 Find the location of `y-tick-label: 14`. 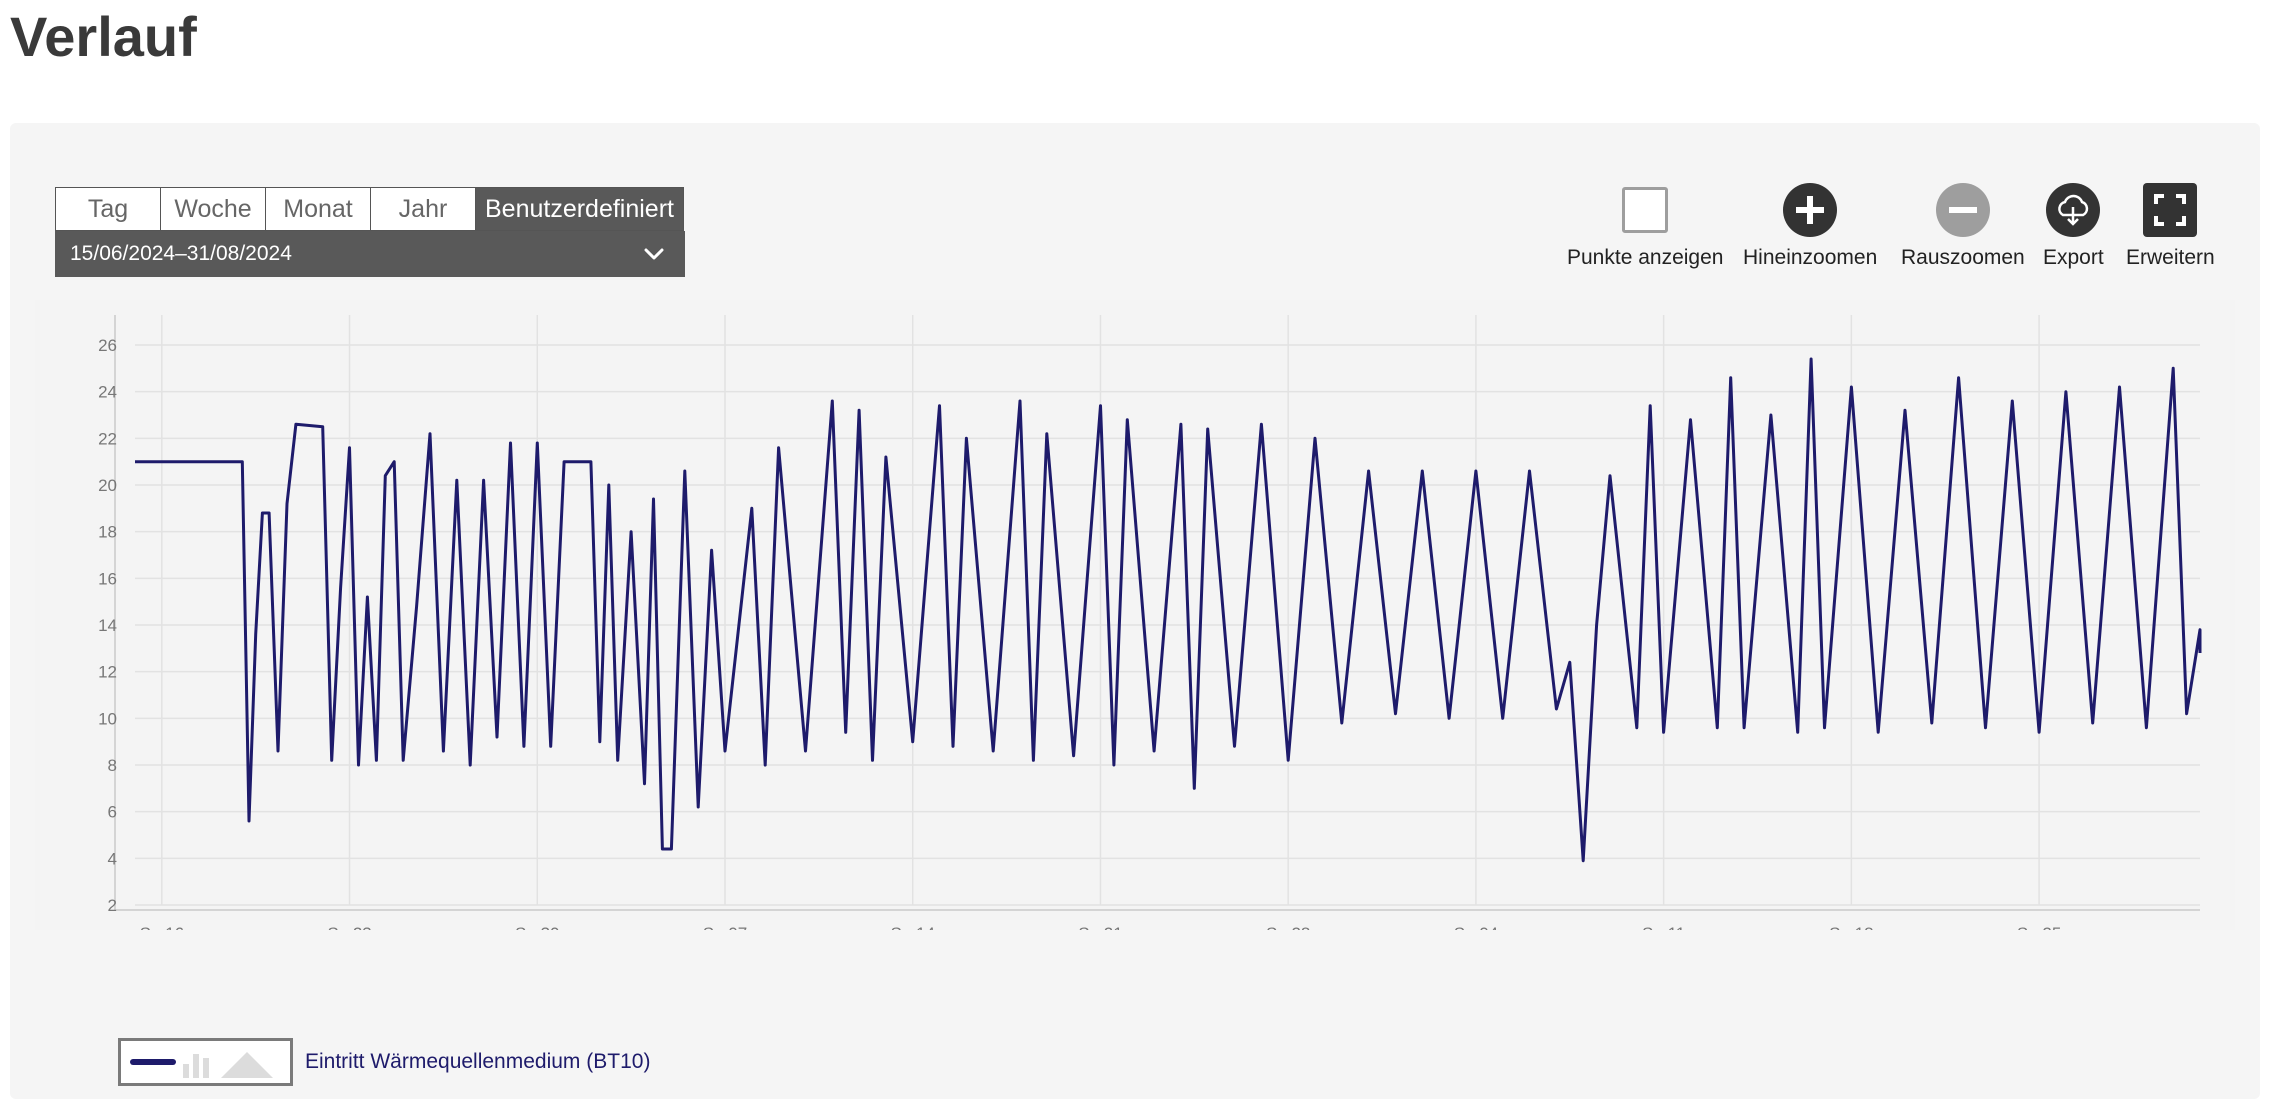

y-tick-label: 14 is located at coordinates (107, 625).